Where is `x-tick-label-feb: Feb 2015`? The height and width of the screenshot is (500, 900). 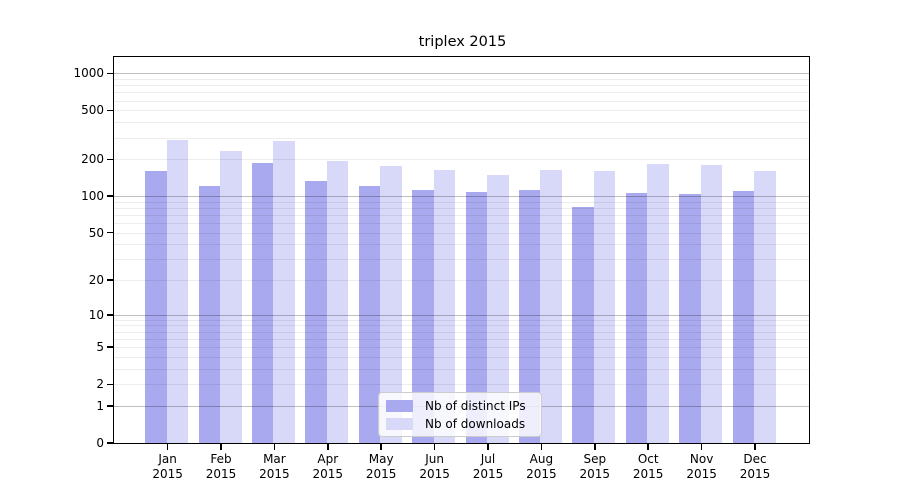
x-tick-label-feb: Feb 2015 is located at coordinates (221, 467).